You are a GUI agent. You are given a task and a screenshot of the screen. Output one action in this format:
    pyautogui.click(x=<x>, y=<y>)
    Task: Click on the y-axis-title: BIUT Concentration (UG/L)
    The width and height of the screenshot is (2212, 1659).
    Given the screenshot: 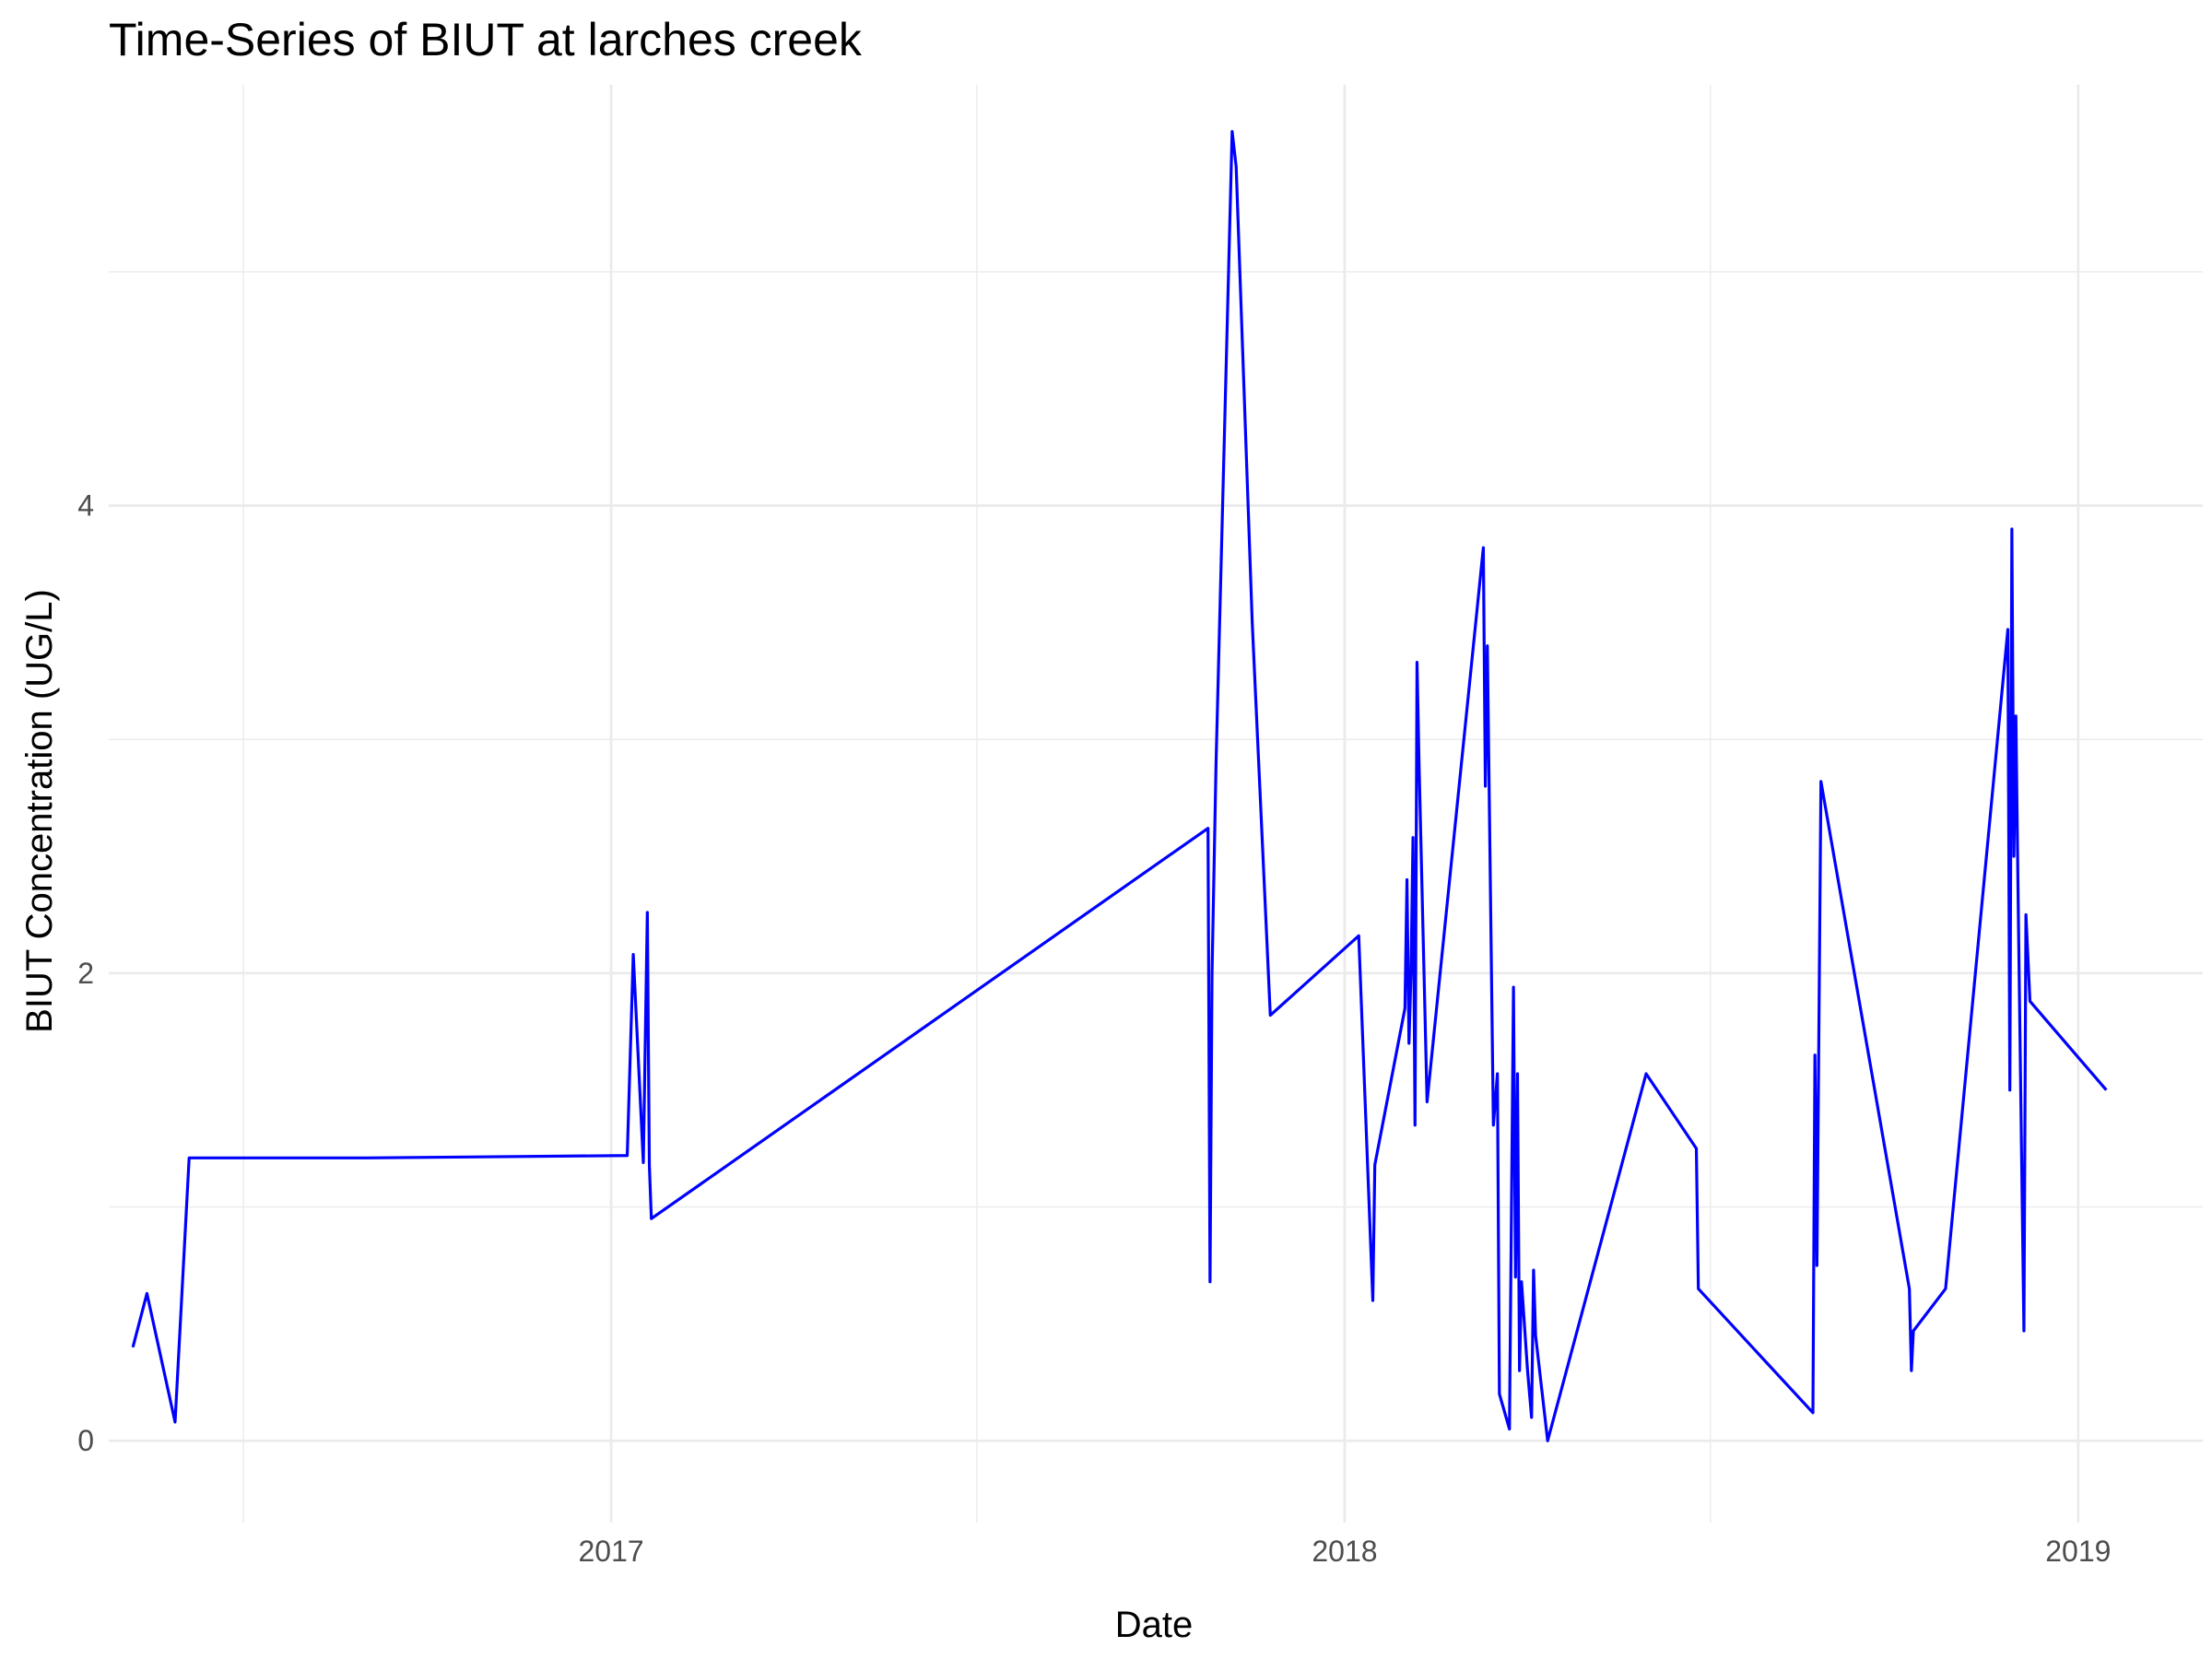 What is the action you would take?
    pyautogui.click(x=39, y=811)
    